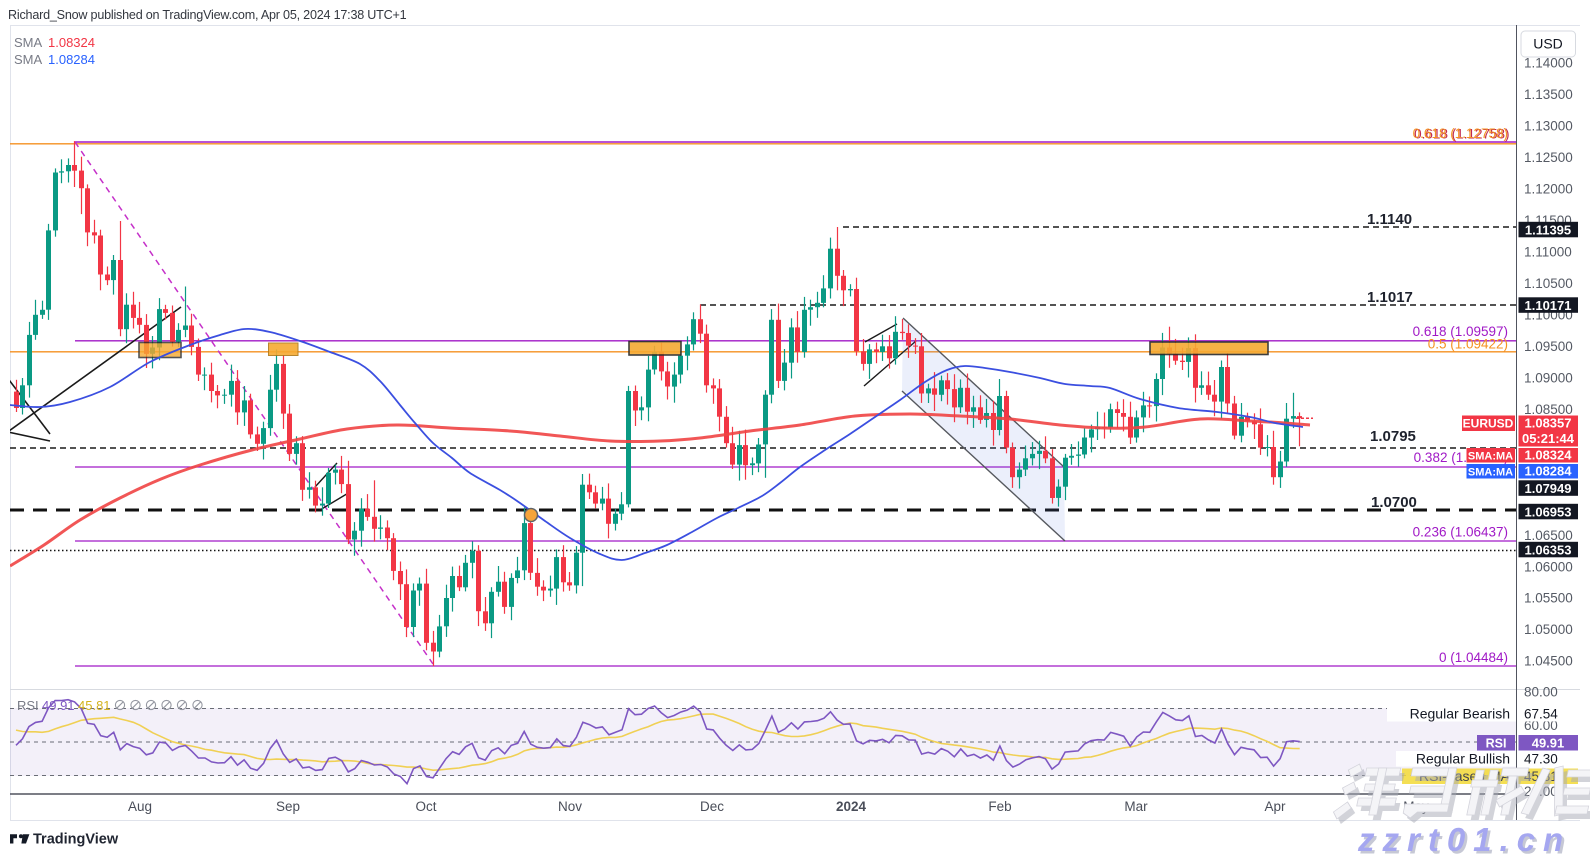  What do you see at coordinates (1548, 157) in the screenshot?
I see `svg-text: 1.12500` at bounding box center [1548, 157].